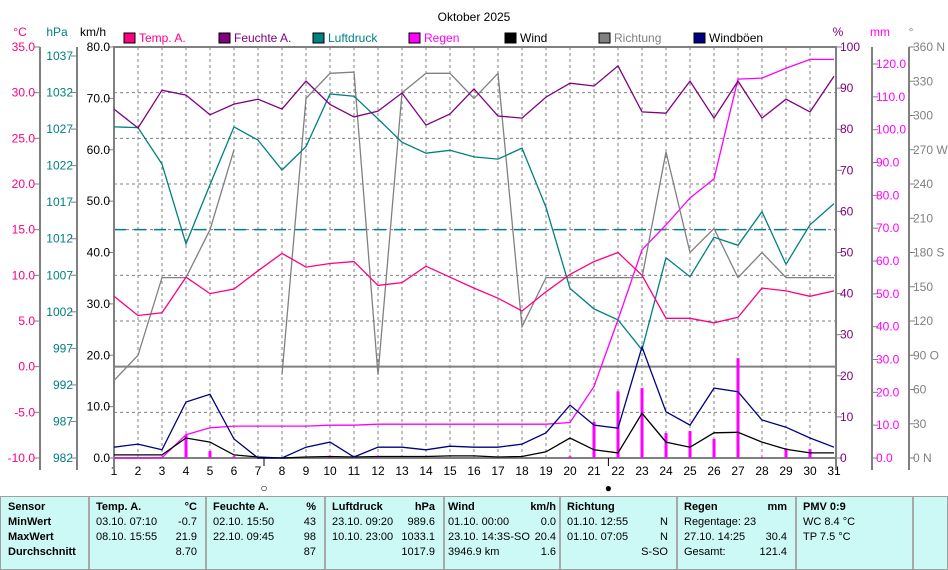  What do you see at coordinates (45, 533) in the screenshot?
I see `table-column-sensor: Sensor MinWert MaxWert Durchschnitt` at bounding box center [45, 533].